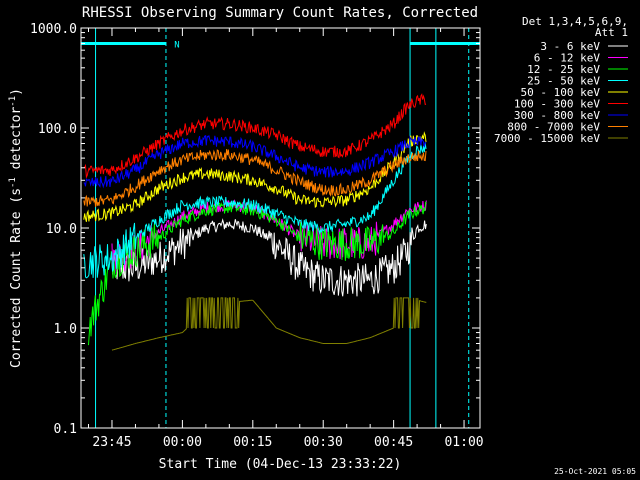 Image resolution: width=640 pixels, height=480 pixels. I want to click on x-tick-label-0: 23:45, so click(111, 442).